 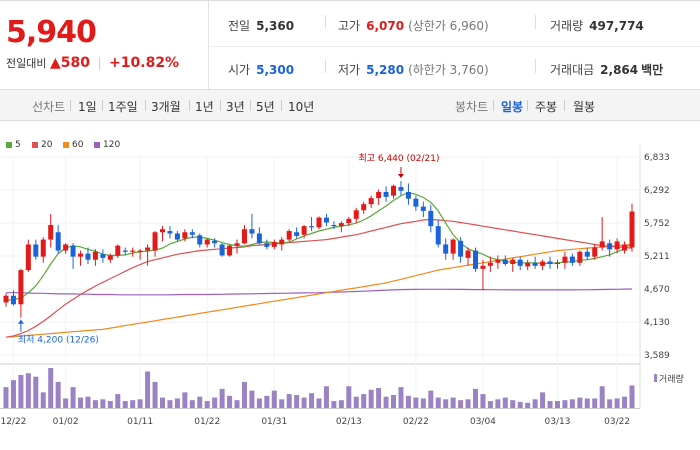 I want to click on tab-weekly: 주봉, so click(x=546, y=107).